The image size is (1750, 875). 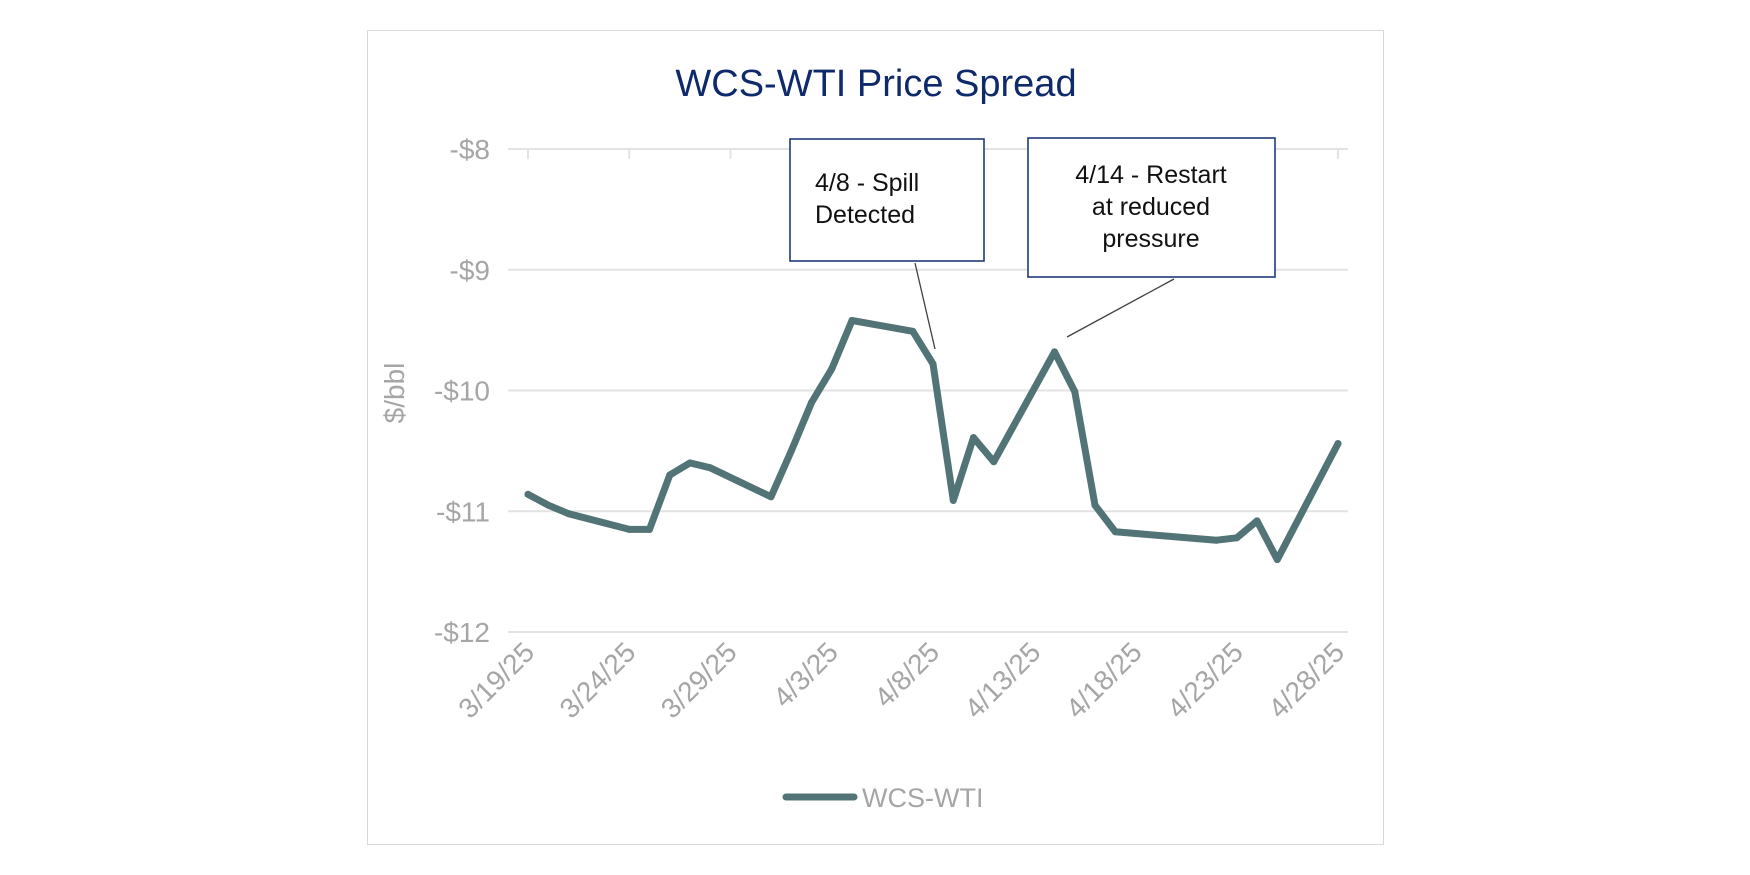 I want to click on annotation-text: 4/8 - Spill, so click(x=867, y=183).